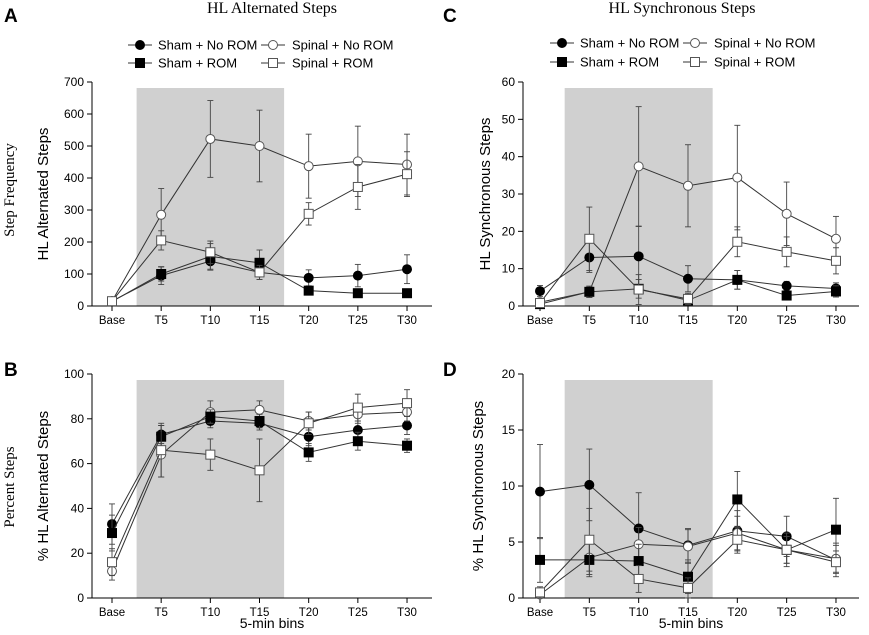  Describe the element at coordinates (749, 43) in the screenshot. I see `legend-c-spinal-no-rom: Spinal + No ROM` at that location.